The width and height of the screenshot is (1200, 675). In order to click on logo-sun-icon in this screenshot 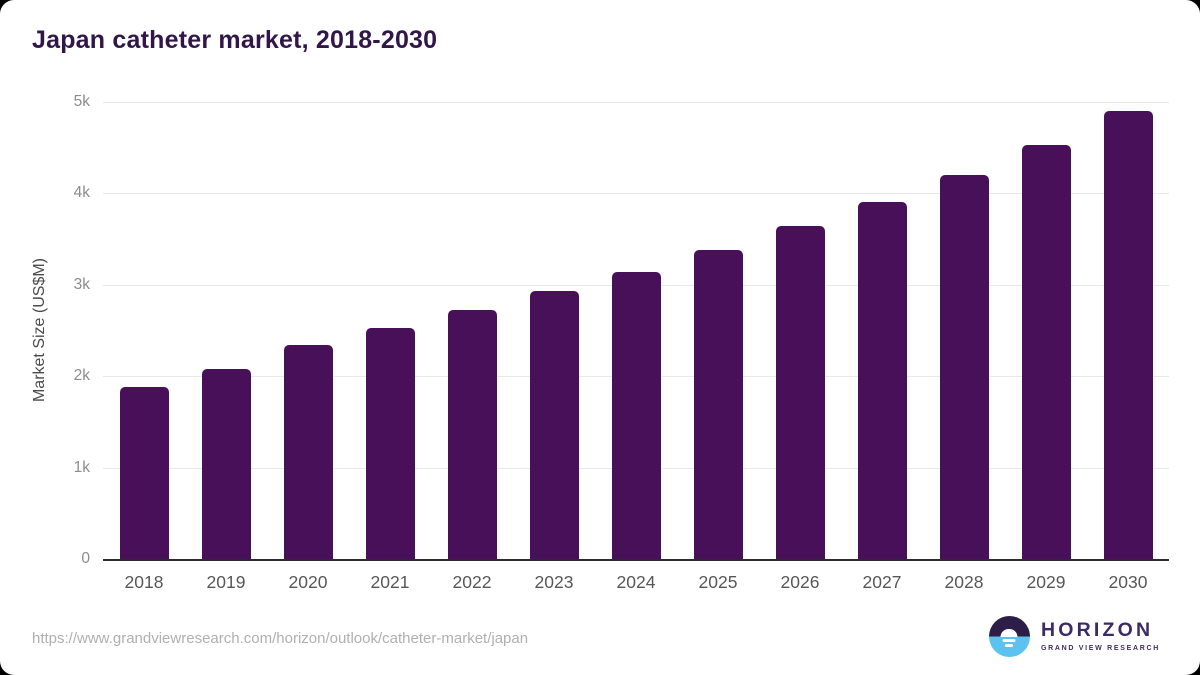, I will do `click(1009, 632)`.